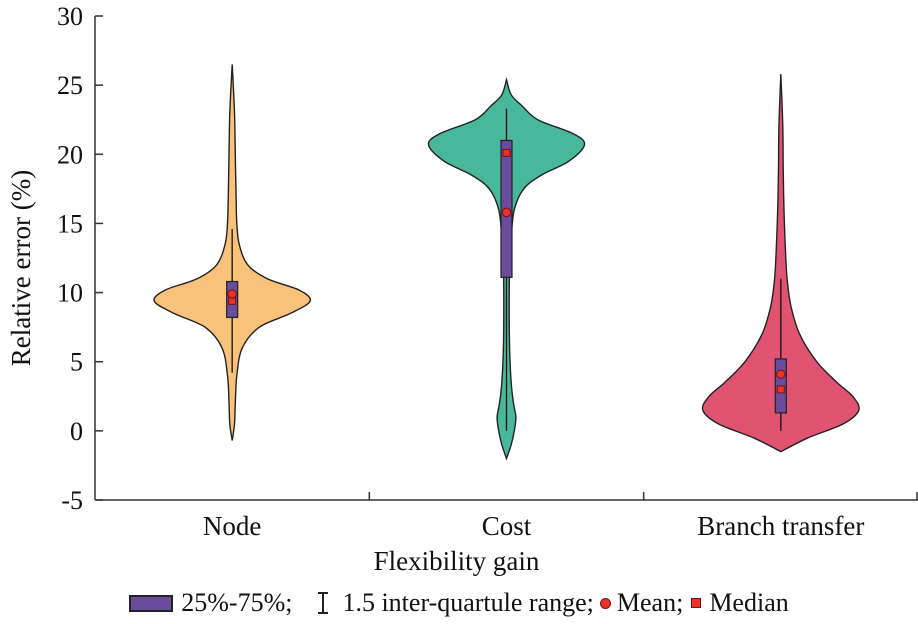  I want to click on legend-range-icon, so click(323, 603).